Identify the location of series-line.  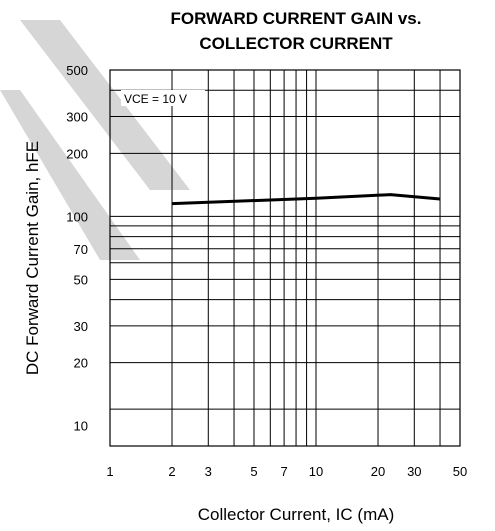
(306, 199).